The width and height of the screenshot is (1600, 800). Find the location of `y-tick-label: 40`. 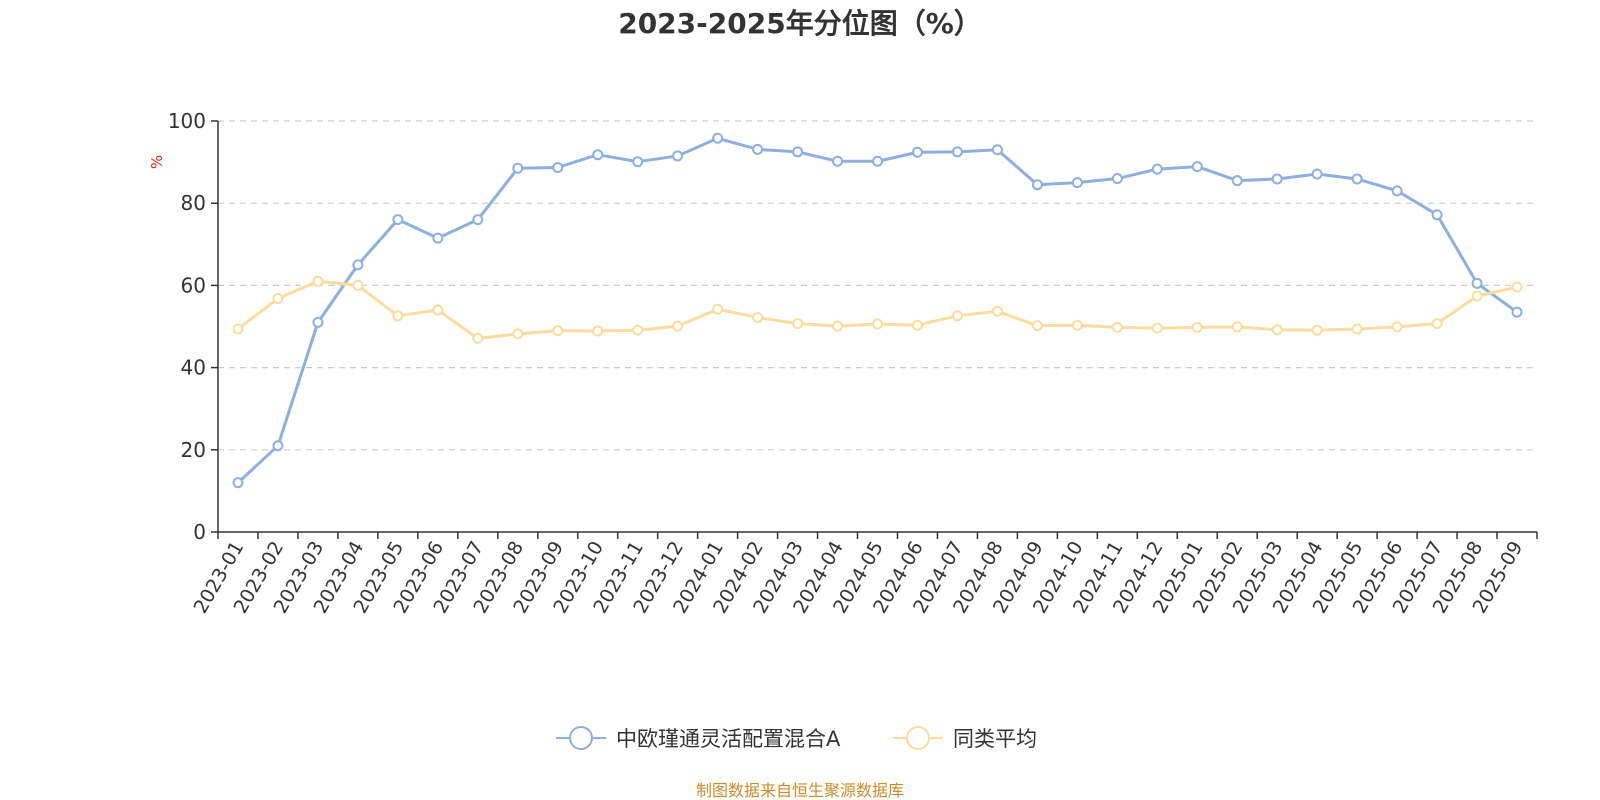

y-tick-label: 40 is located at coordinates (193, 368).